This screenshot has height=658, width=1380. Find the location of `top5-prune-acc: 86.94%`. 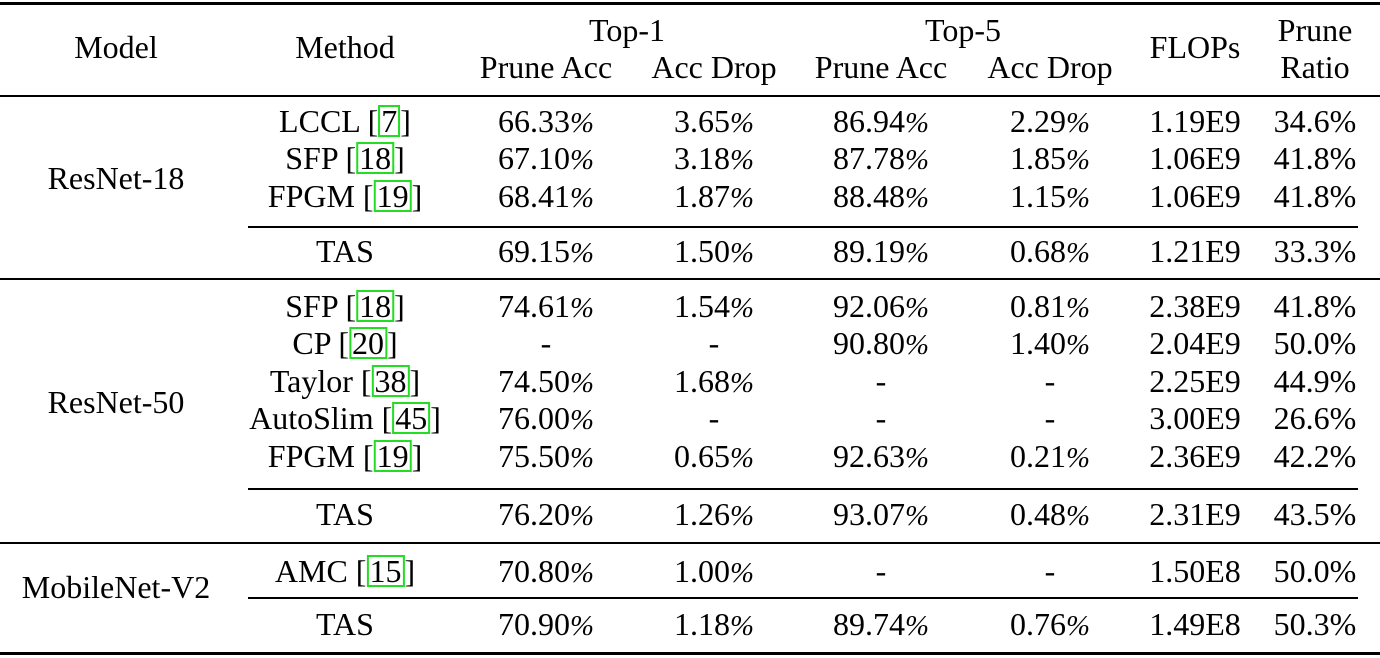

top5-prune-acc: 86.94% is located at coordinates (881, 122).